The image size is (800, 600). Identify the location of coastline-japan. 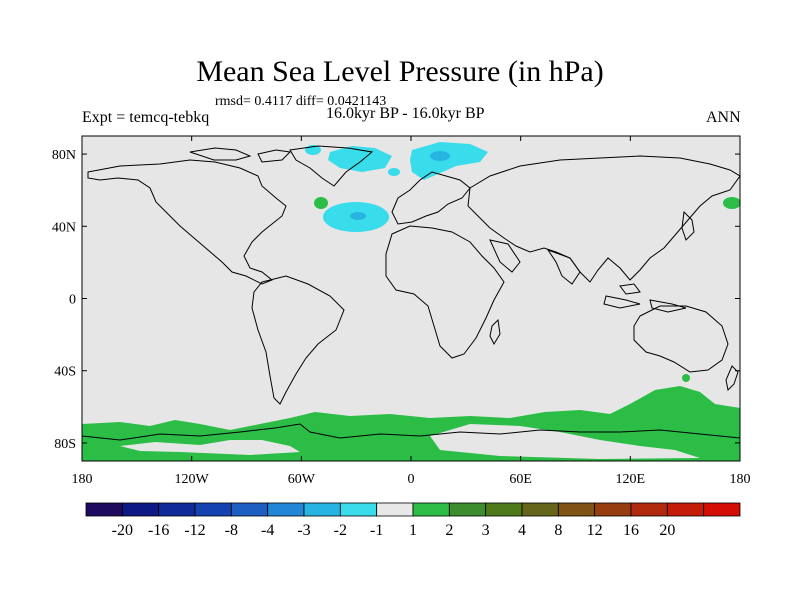
(688, 225).